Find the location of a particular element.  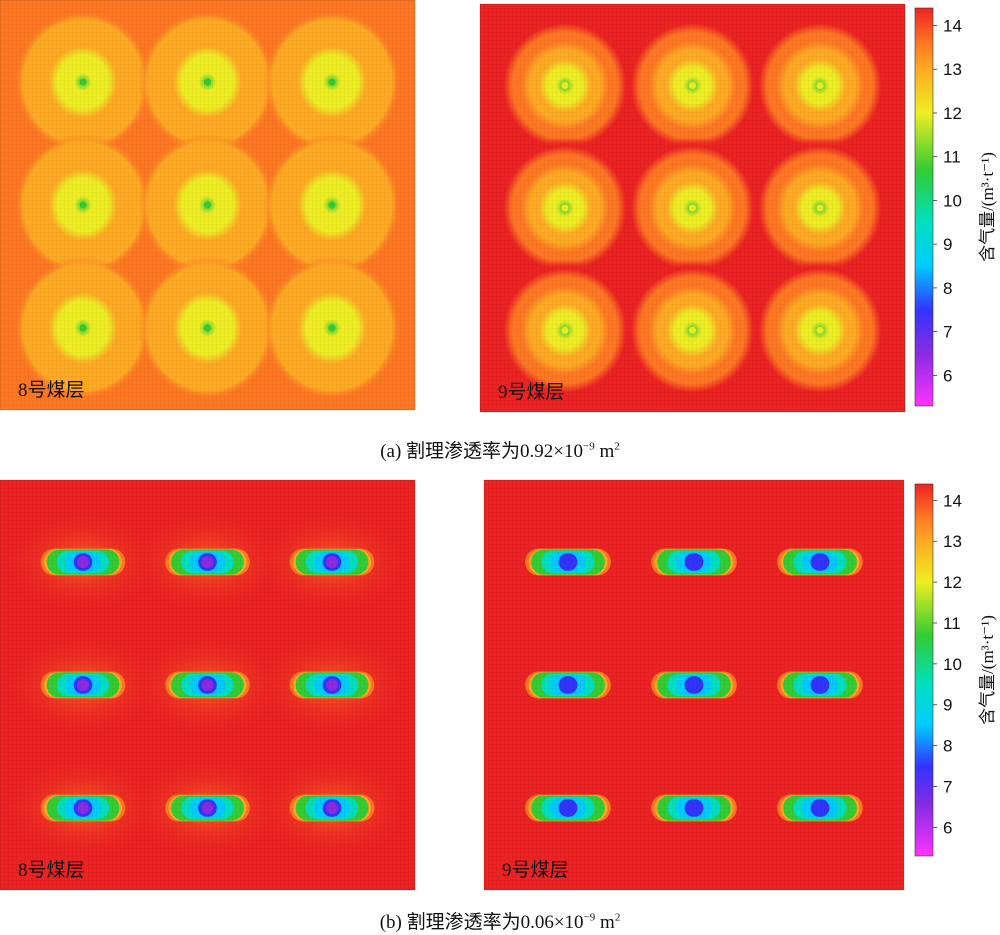

caption-a: (a) 割理渗透率为0.92×10−9 m2 is located at coordinates (500, 451).